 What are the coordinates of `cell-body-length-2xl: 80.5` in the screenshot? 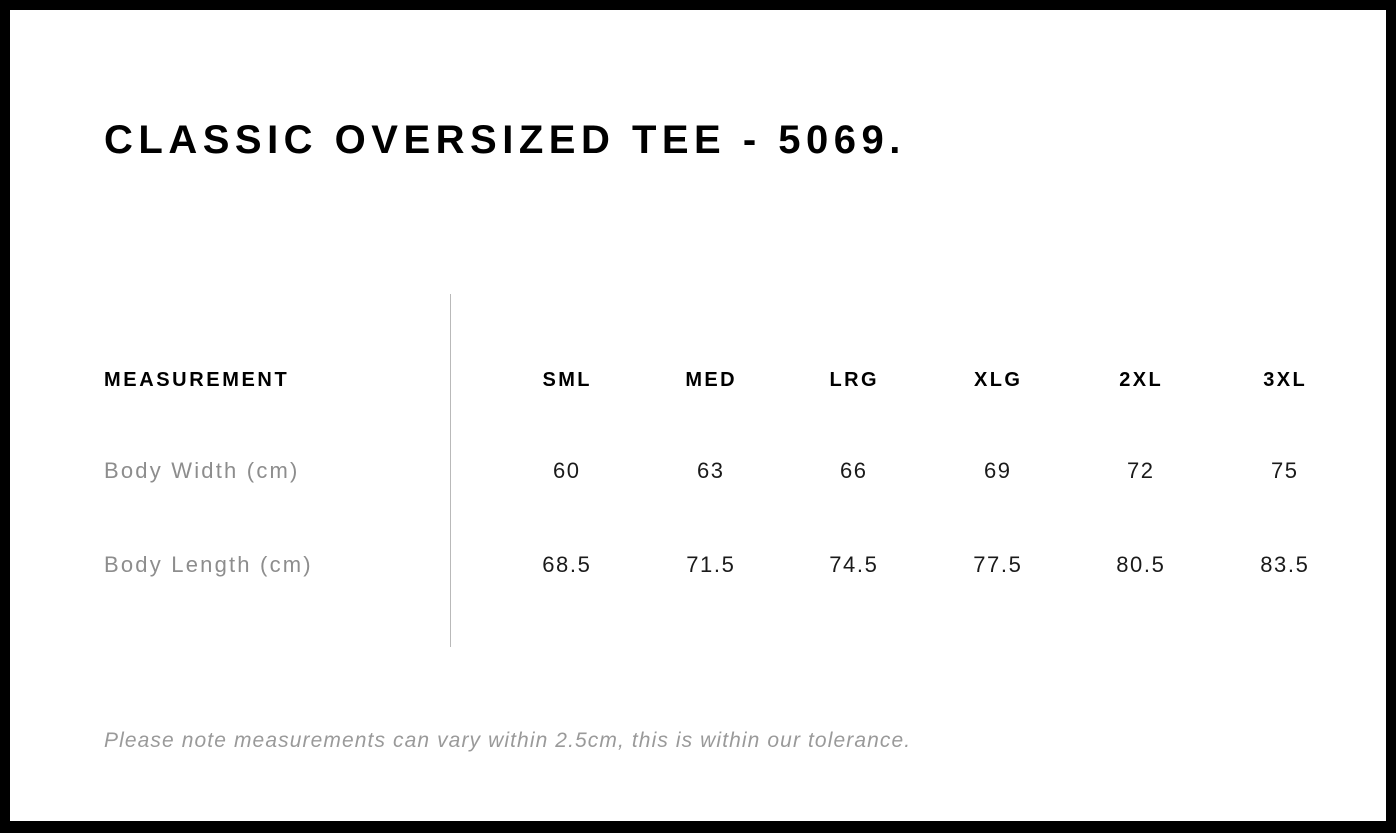 It's located at (1141, 564).